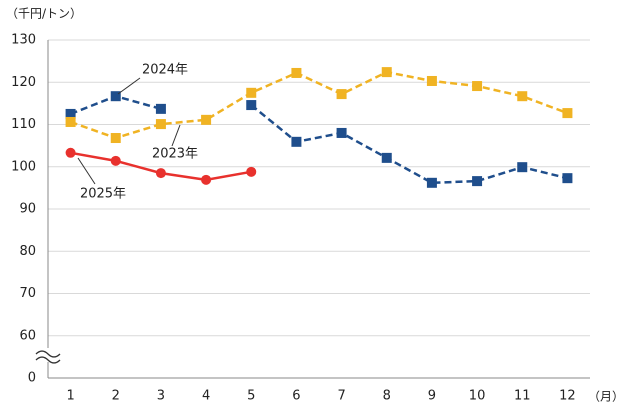 This screenshot has width=620, height=411. What do you see at coordinates (161, 396) in the screenshot?
I see `x-tick-label: 3` at bounding box center [161, 396].